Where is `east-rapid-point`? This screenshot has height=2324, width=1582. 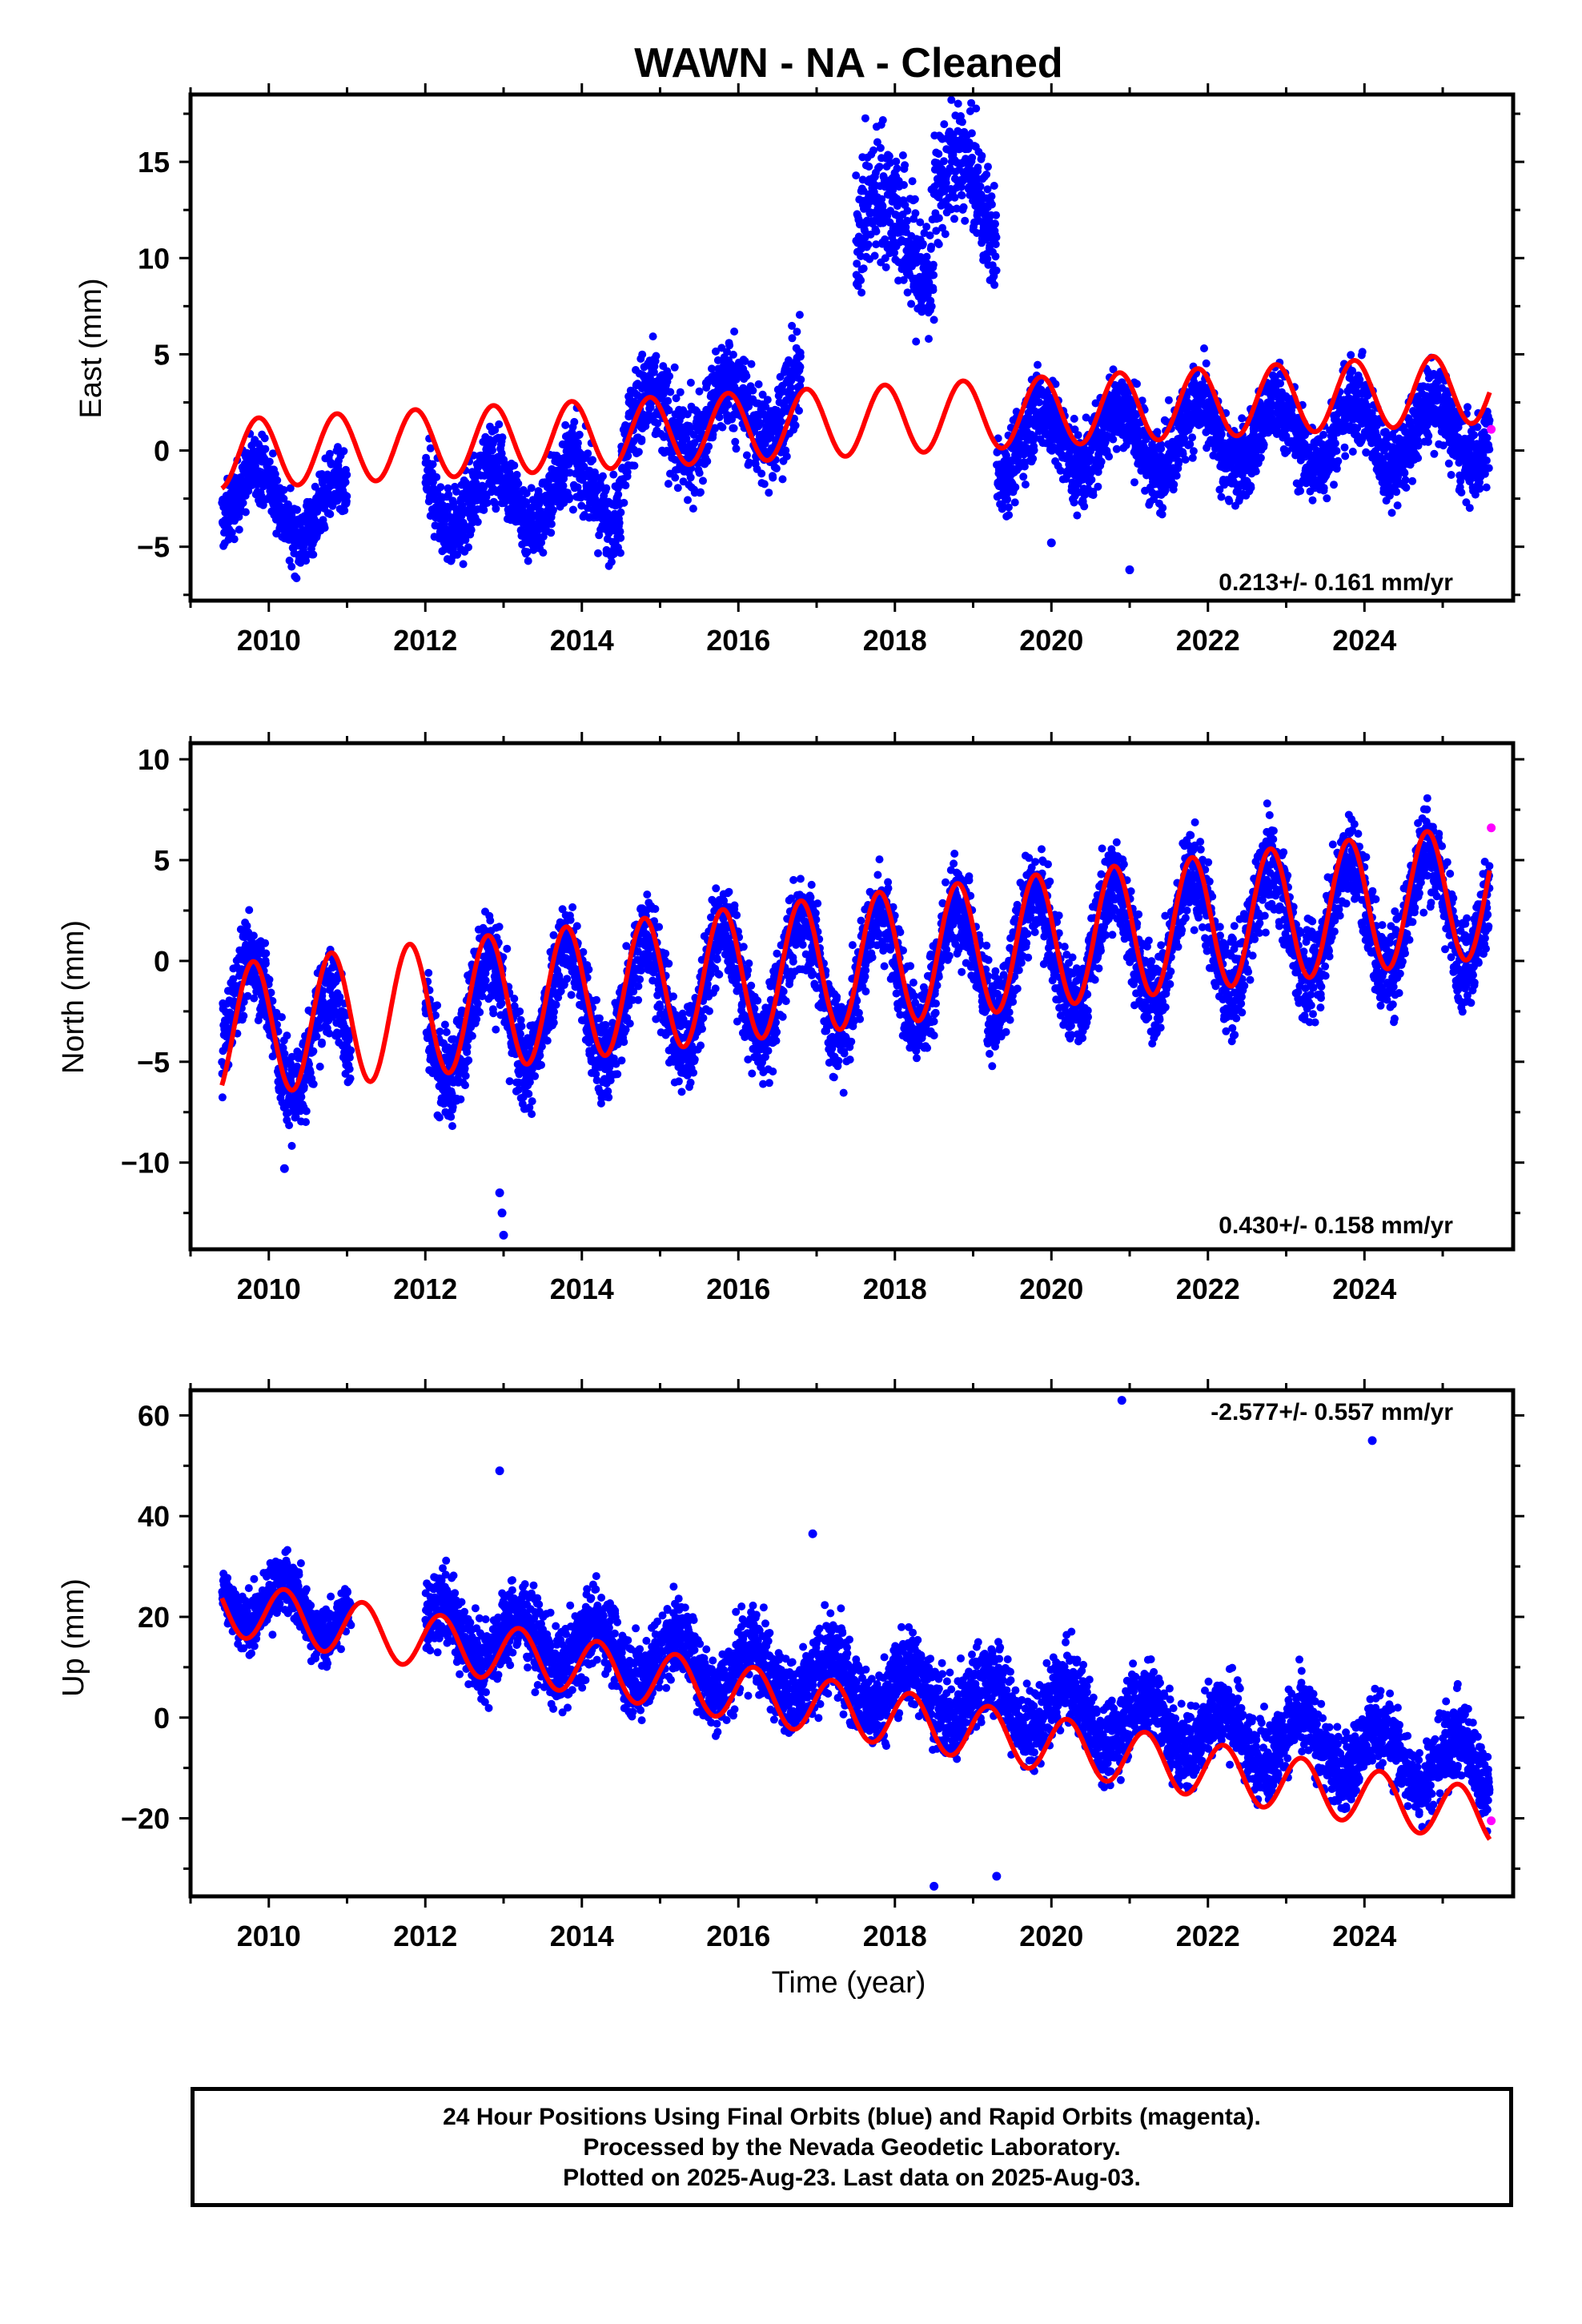 east-rapid-point is located at coordinates (1491, 429).